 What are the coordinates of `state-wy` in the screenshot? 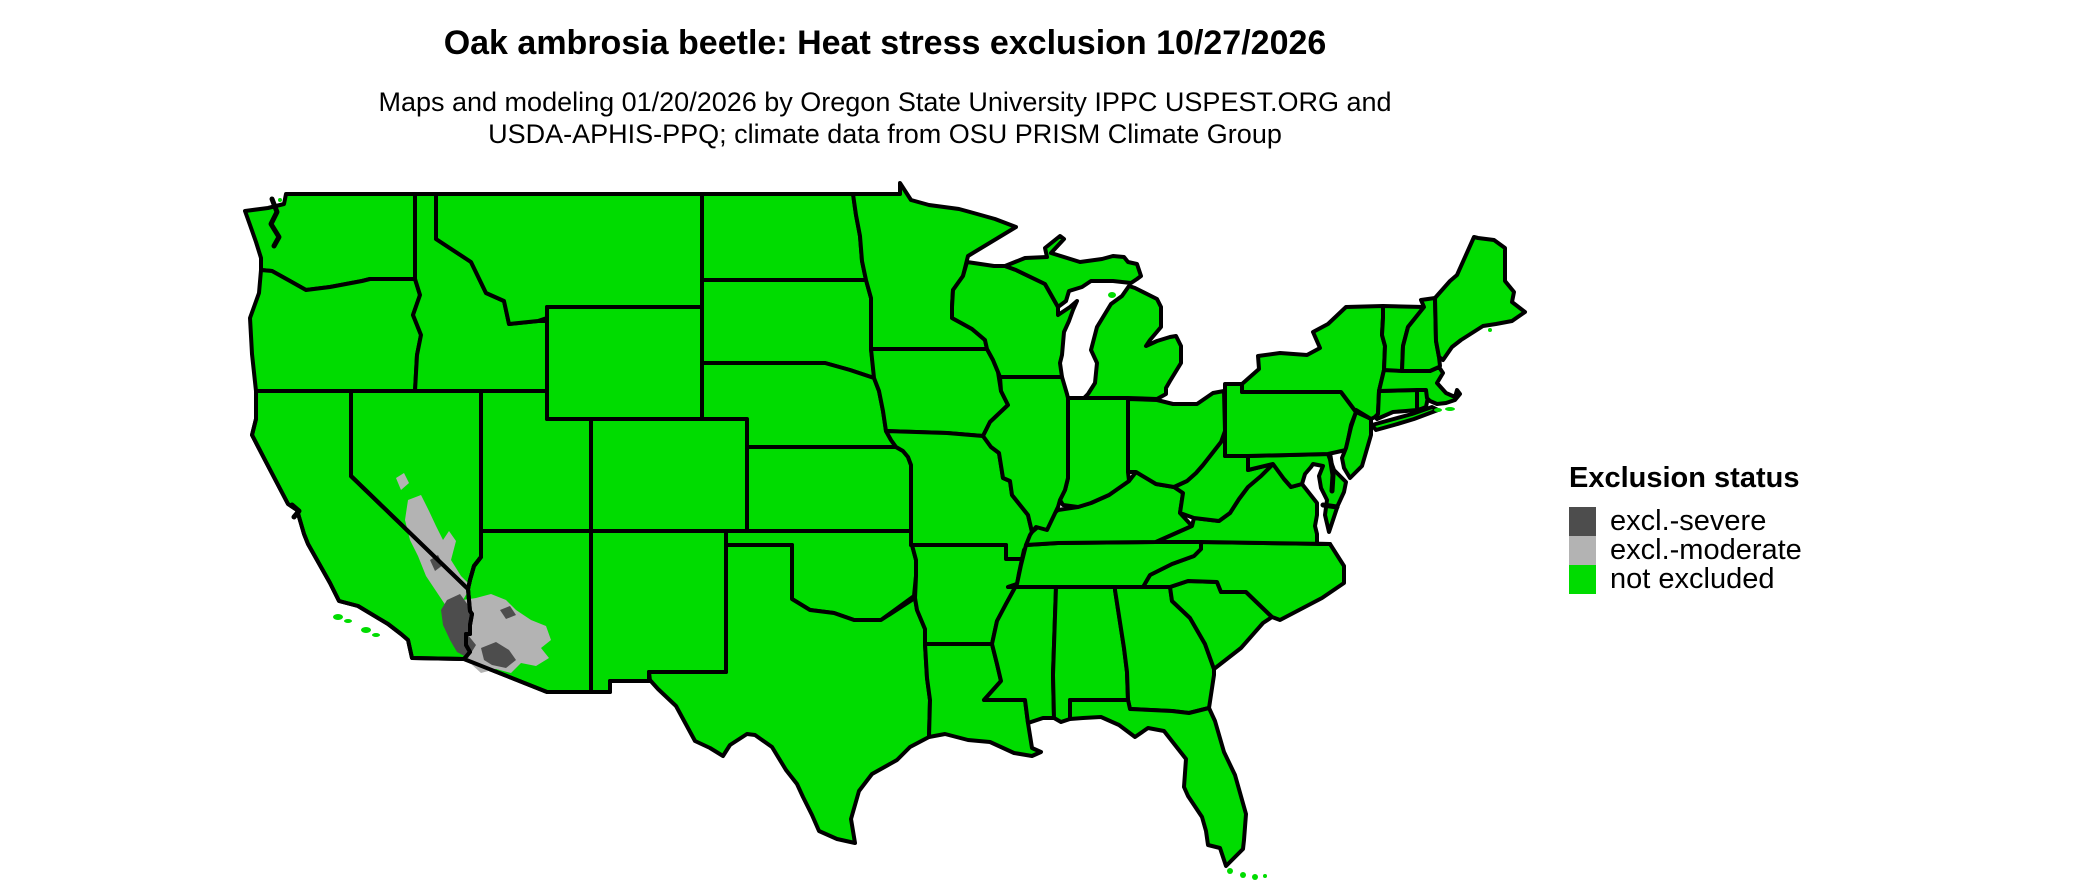 It's located at (624, 363).